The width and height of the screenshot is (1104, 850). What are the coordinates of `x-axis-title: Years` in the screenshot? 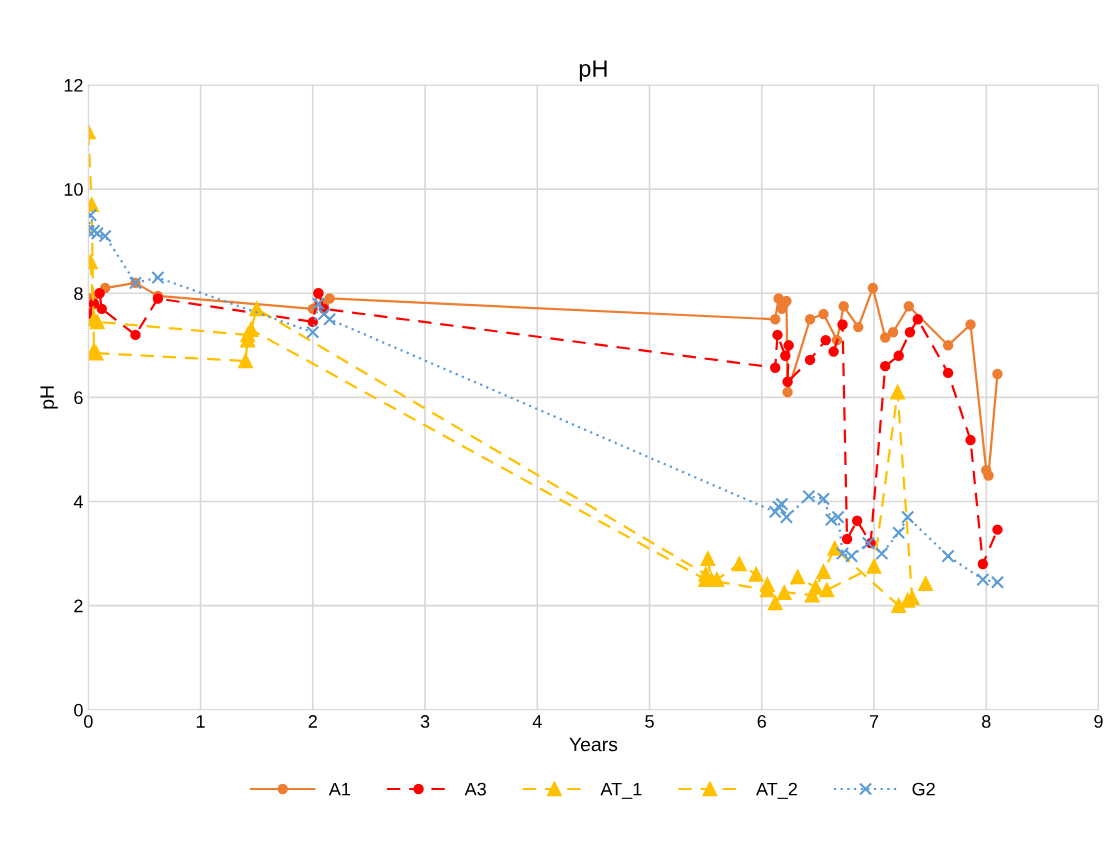 It's located at (593, 744).